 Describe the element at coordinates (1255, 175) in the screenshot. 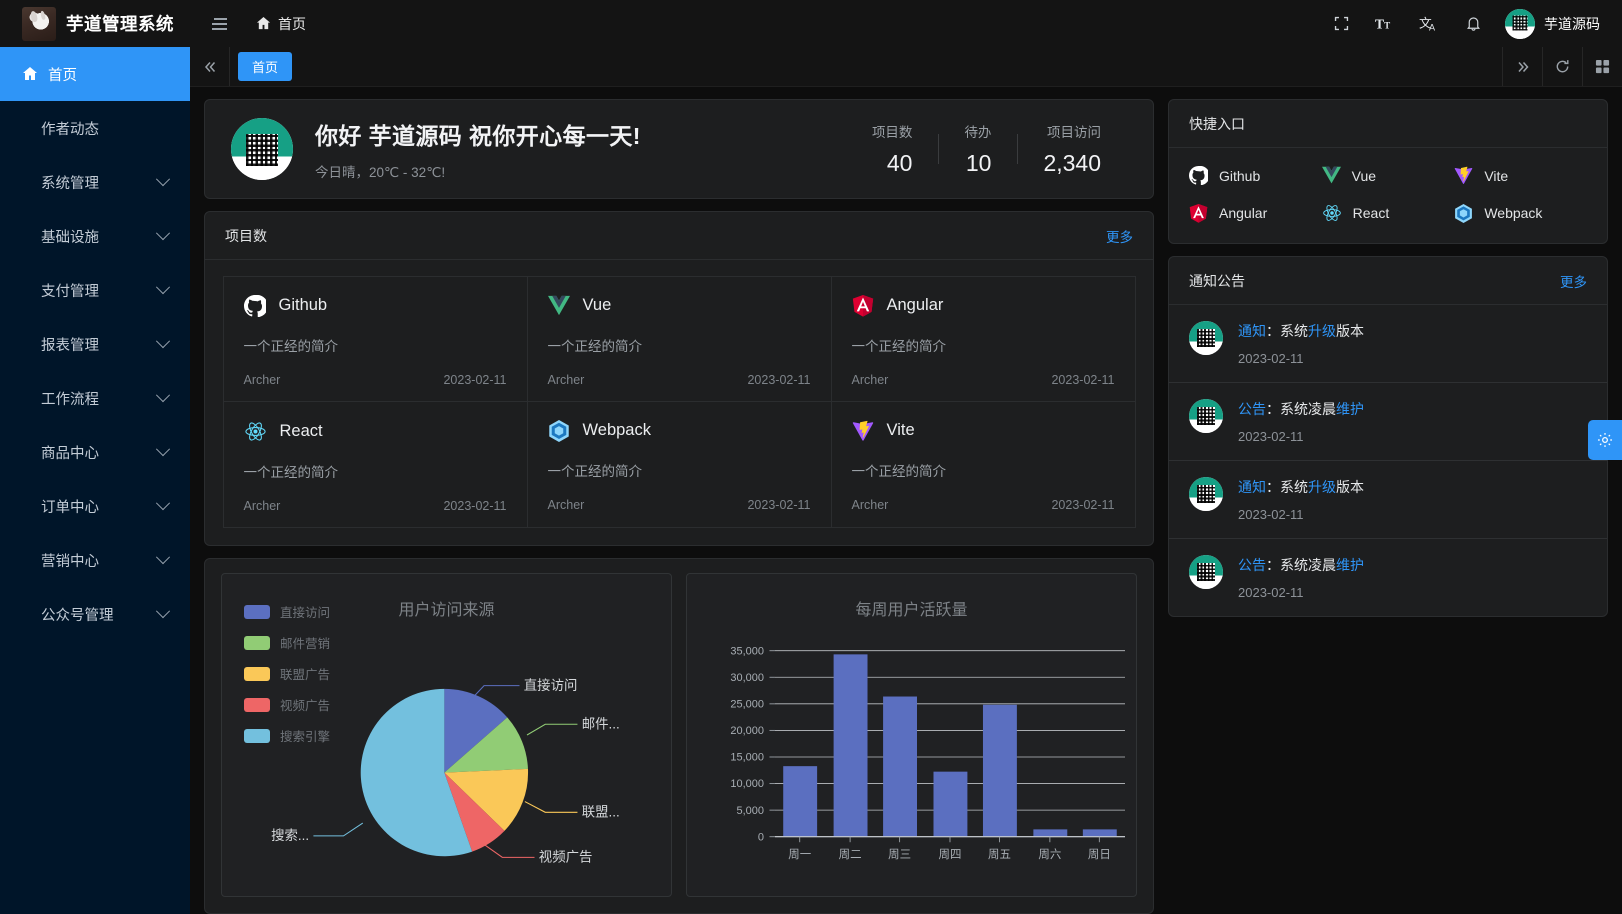

I see `quick-entry-github: Github` at that location.